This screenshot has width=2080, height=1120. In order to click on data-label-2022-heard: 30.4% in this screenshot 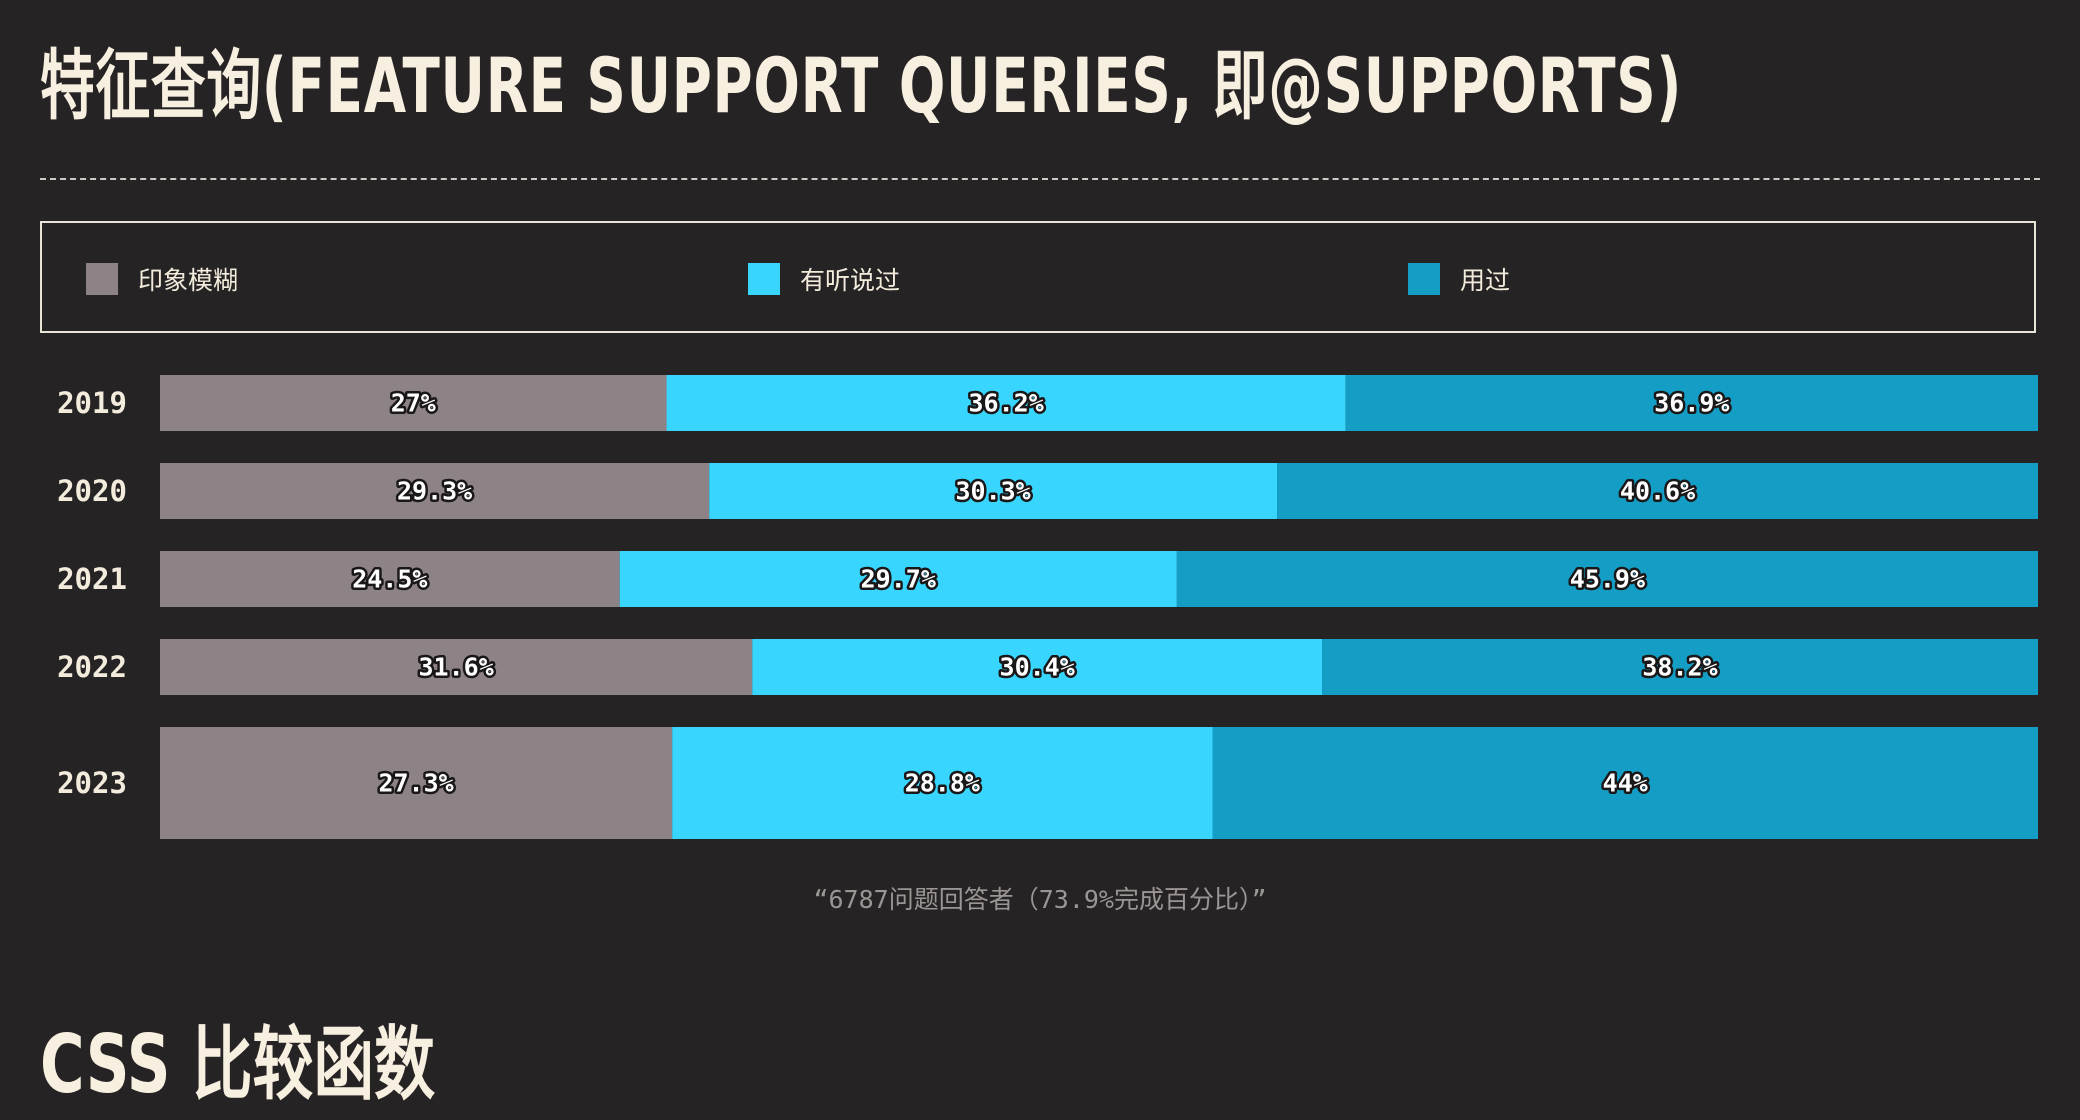, I will do `click(1037, 667)`.